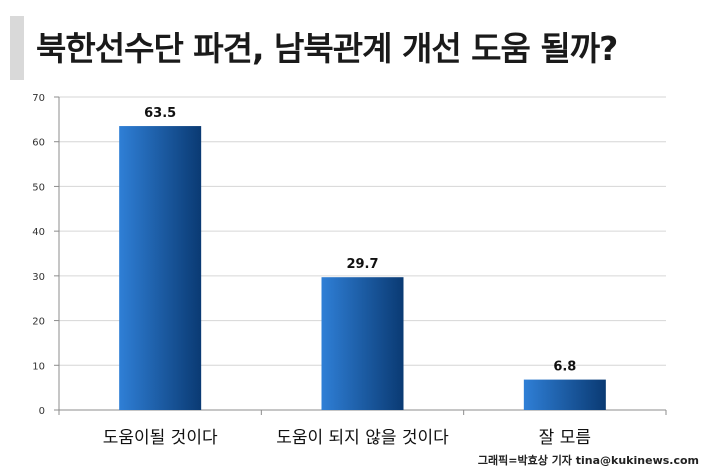 Image resolution: width=709 pixels, height=474 pixels. Describe the element at coordinates (42, 411) in the screenshot. I see `y-tick-label: 0` at that location.